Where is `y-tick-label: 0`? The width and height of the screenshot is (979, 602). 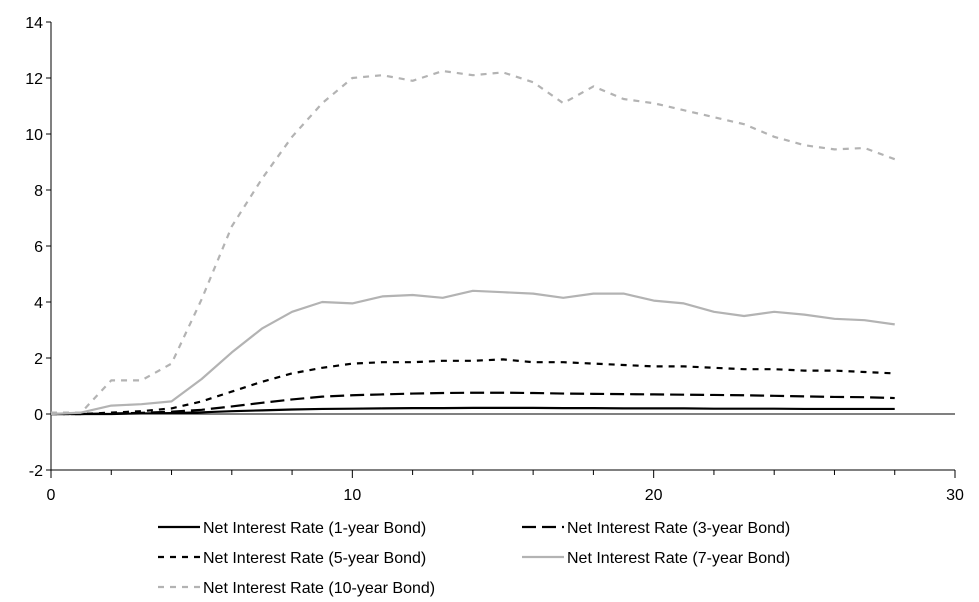
y-tick-label: 0 is located at coordinates (38, 415).